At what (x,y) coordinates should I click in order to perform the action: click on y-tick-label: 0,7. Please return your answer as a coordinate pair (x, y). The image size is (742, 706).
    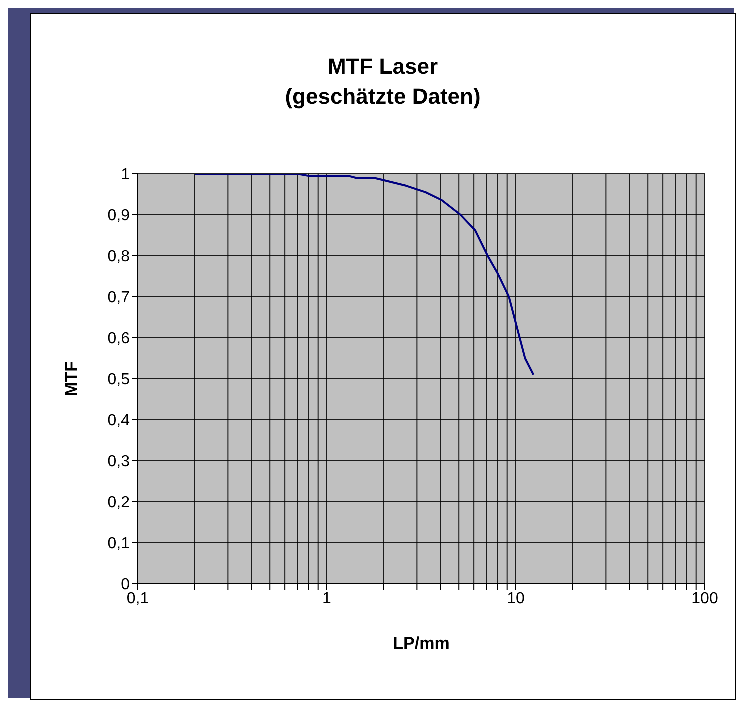
    Looking at the image, I should click on (119, 298).